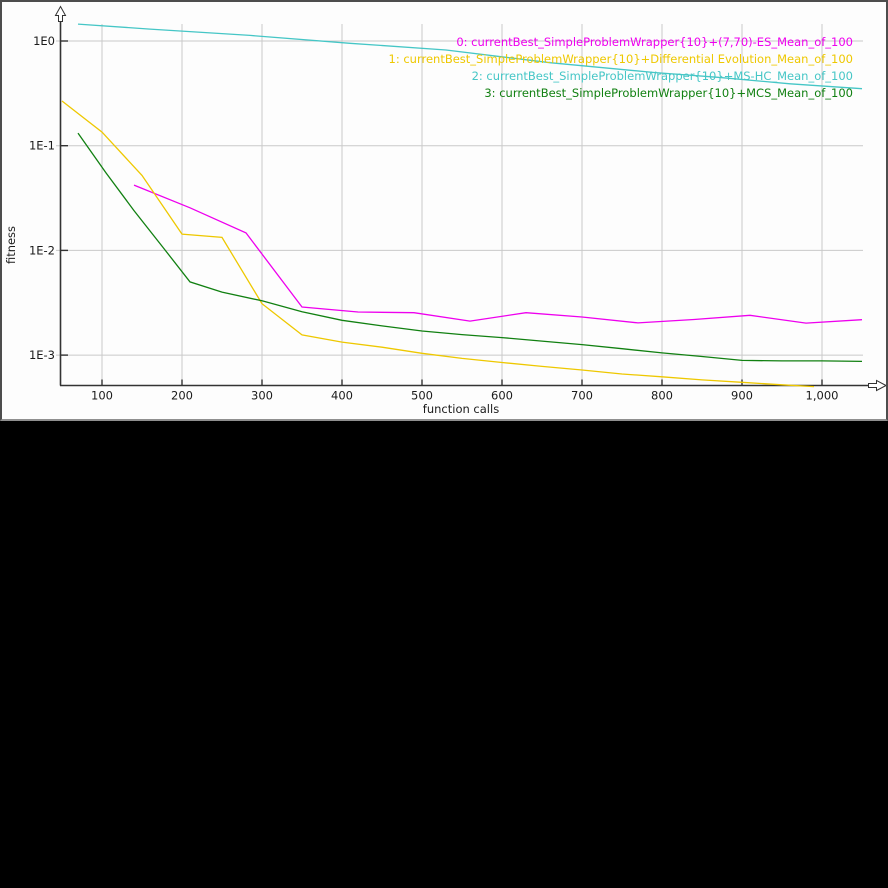 This screenshot has height=888, width=888. Describe the element at coordinates (42, 146) in the screenshot. I see `y-tick-label: 1E-1` at that location.